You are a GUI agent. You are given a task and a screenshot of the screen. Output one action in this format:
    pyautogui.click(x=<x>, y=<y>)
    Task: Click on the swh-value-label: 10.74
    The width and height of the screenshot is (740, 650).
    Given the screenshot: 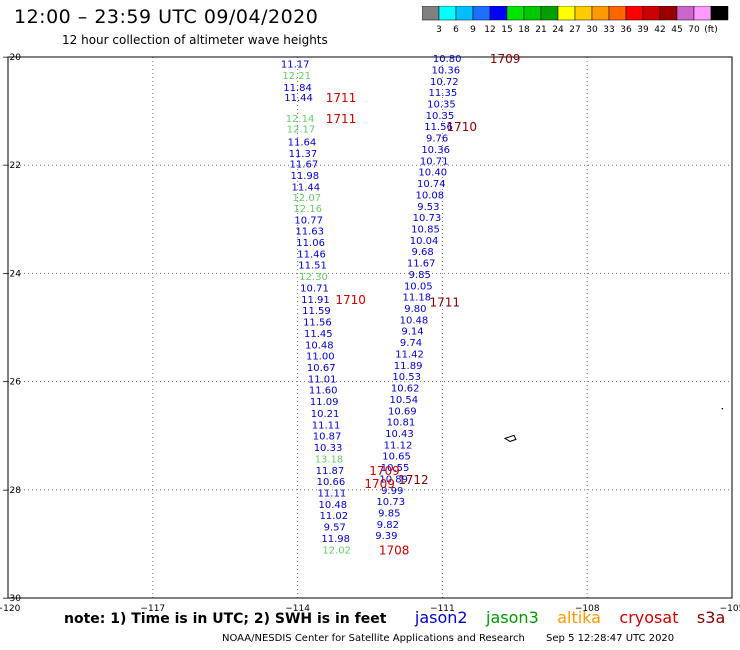 What is the action you would take?
    pyautogui.click(x=431, y=184)
    